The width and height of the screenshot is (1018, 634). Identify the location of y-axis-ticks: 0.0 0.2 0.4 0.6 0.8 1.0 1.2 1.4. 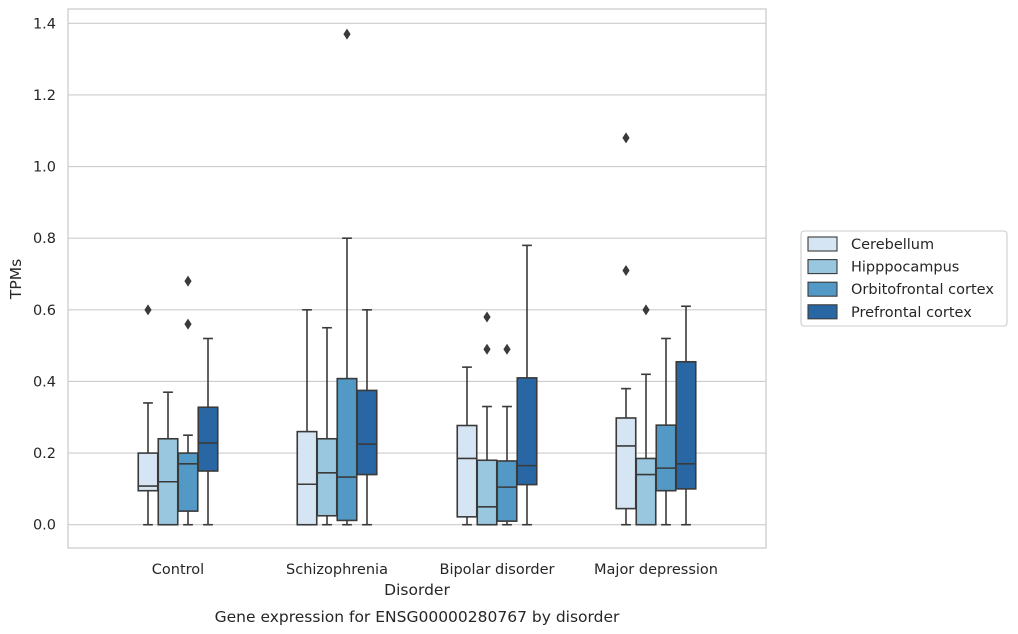
(44, 274).